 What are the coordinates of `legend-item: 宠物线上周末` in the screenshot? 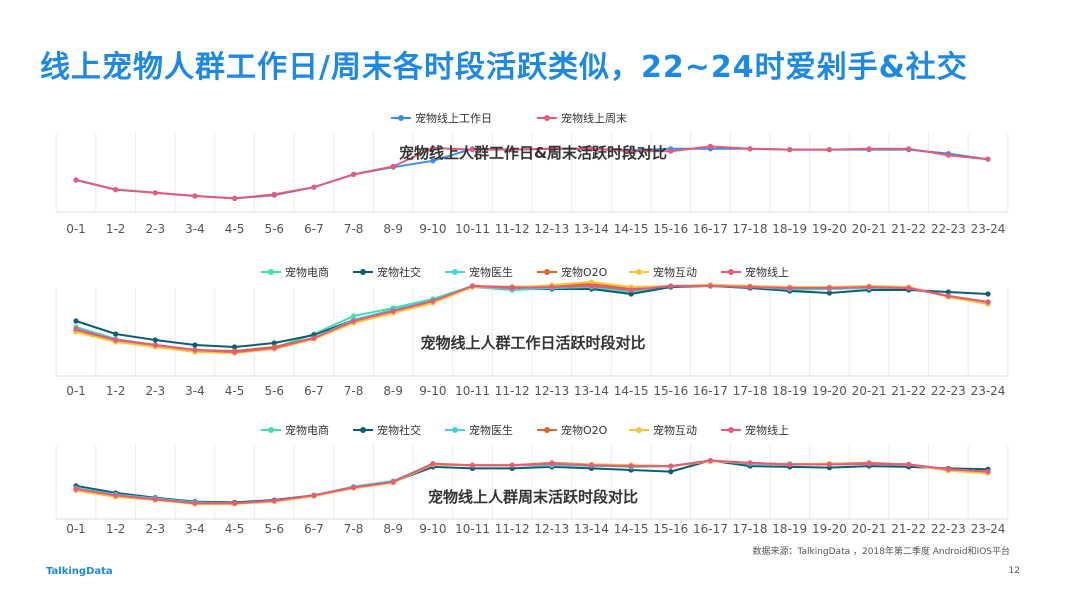 It's located at (582, 118).